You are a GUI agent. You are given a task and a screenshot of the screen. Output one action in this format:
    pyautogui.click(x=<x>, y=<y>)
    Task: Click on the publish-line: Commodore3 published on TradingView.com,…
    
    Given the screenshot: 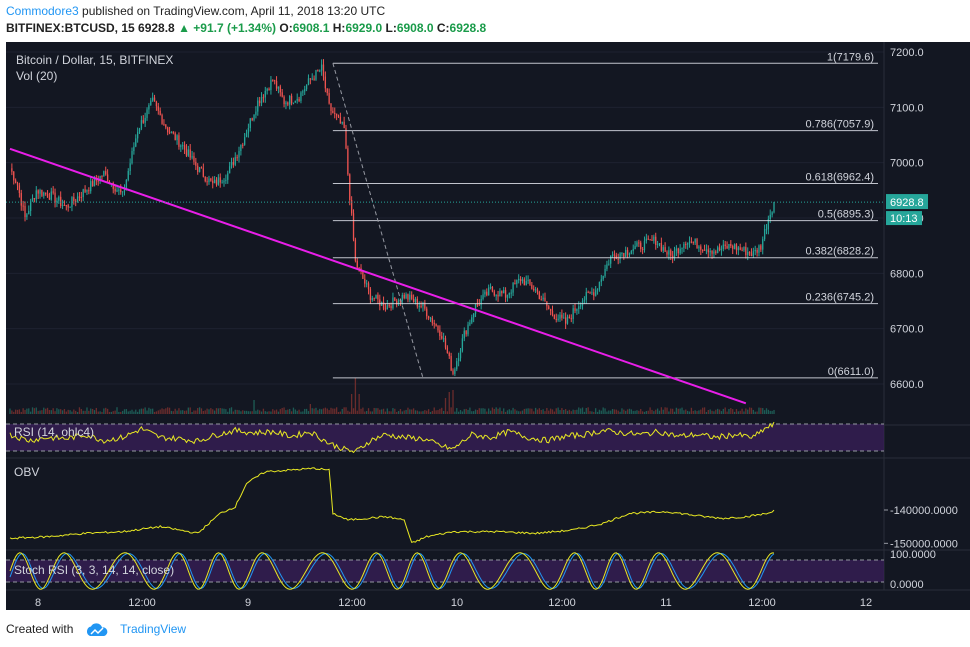 What is the action you would take?
    pyautogui.click(x=195, y=11)
    